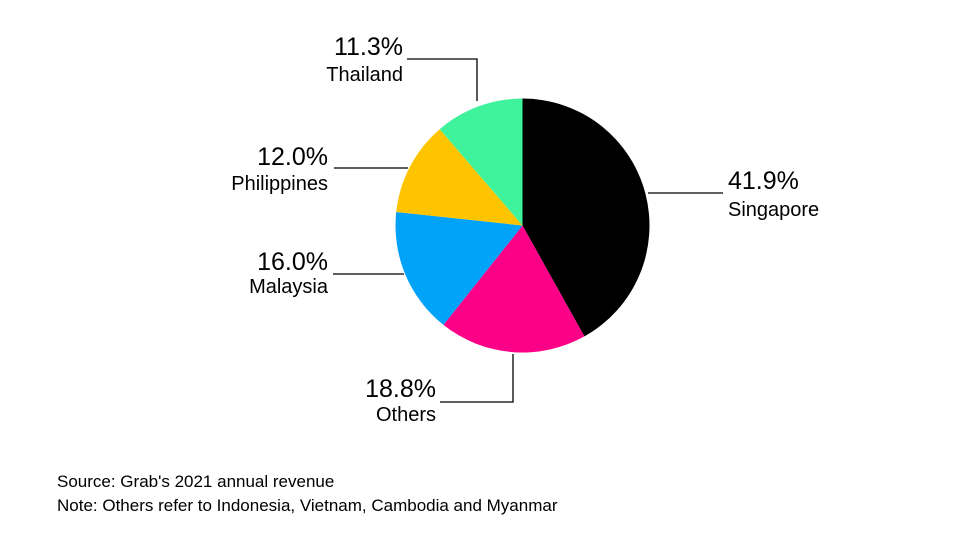  Describe the element at coordinates (773, 210) in the screenshot. I see `label-name-singapore: Singapore` at that location.